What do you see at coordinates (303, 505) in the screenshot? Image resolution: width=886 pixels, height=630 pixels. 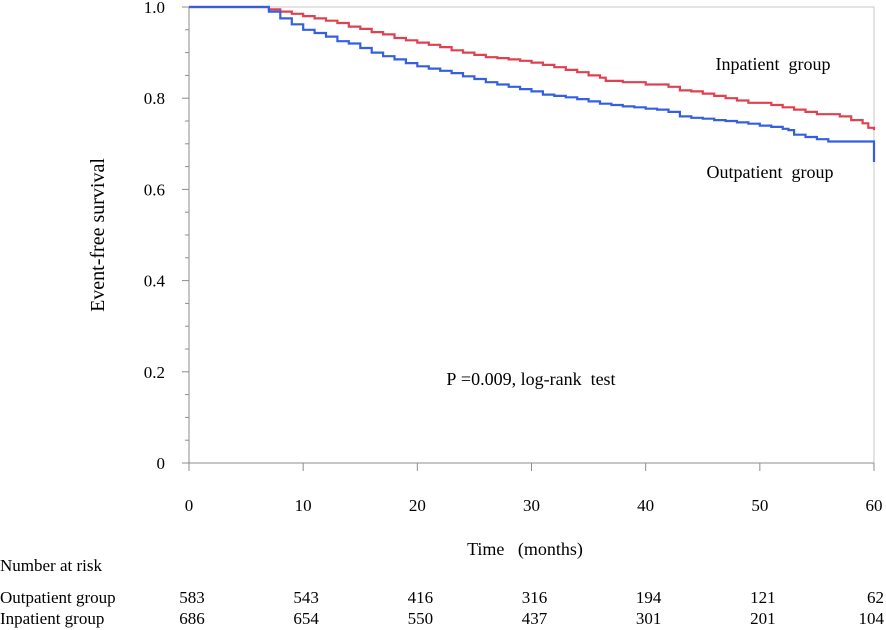 I see `x-tick-label: 10` at bounding box center [303, 505].